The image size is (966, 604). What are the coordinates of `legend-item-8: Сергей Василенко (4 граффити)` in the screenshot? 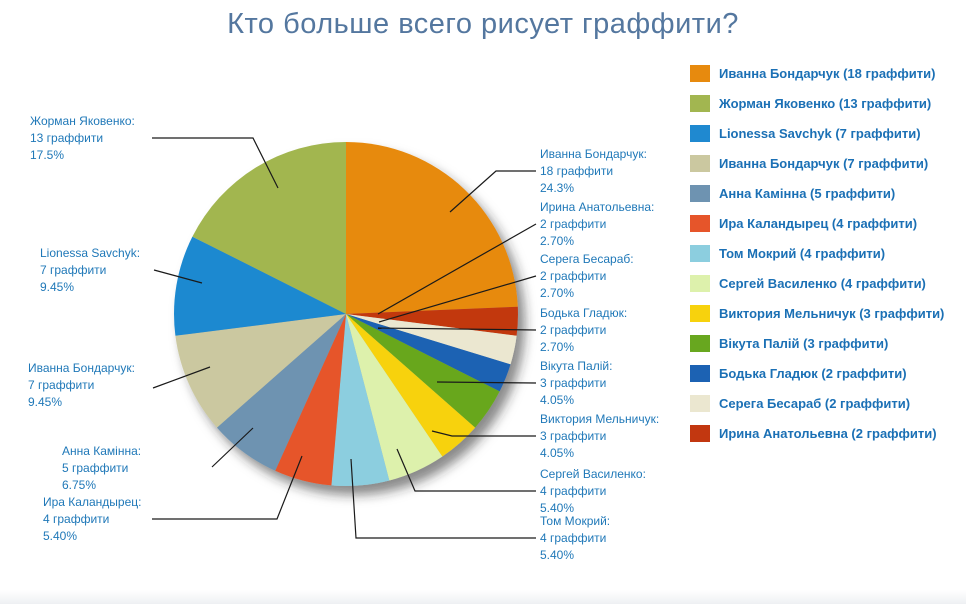 It's located at (817, 283).